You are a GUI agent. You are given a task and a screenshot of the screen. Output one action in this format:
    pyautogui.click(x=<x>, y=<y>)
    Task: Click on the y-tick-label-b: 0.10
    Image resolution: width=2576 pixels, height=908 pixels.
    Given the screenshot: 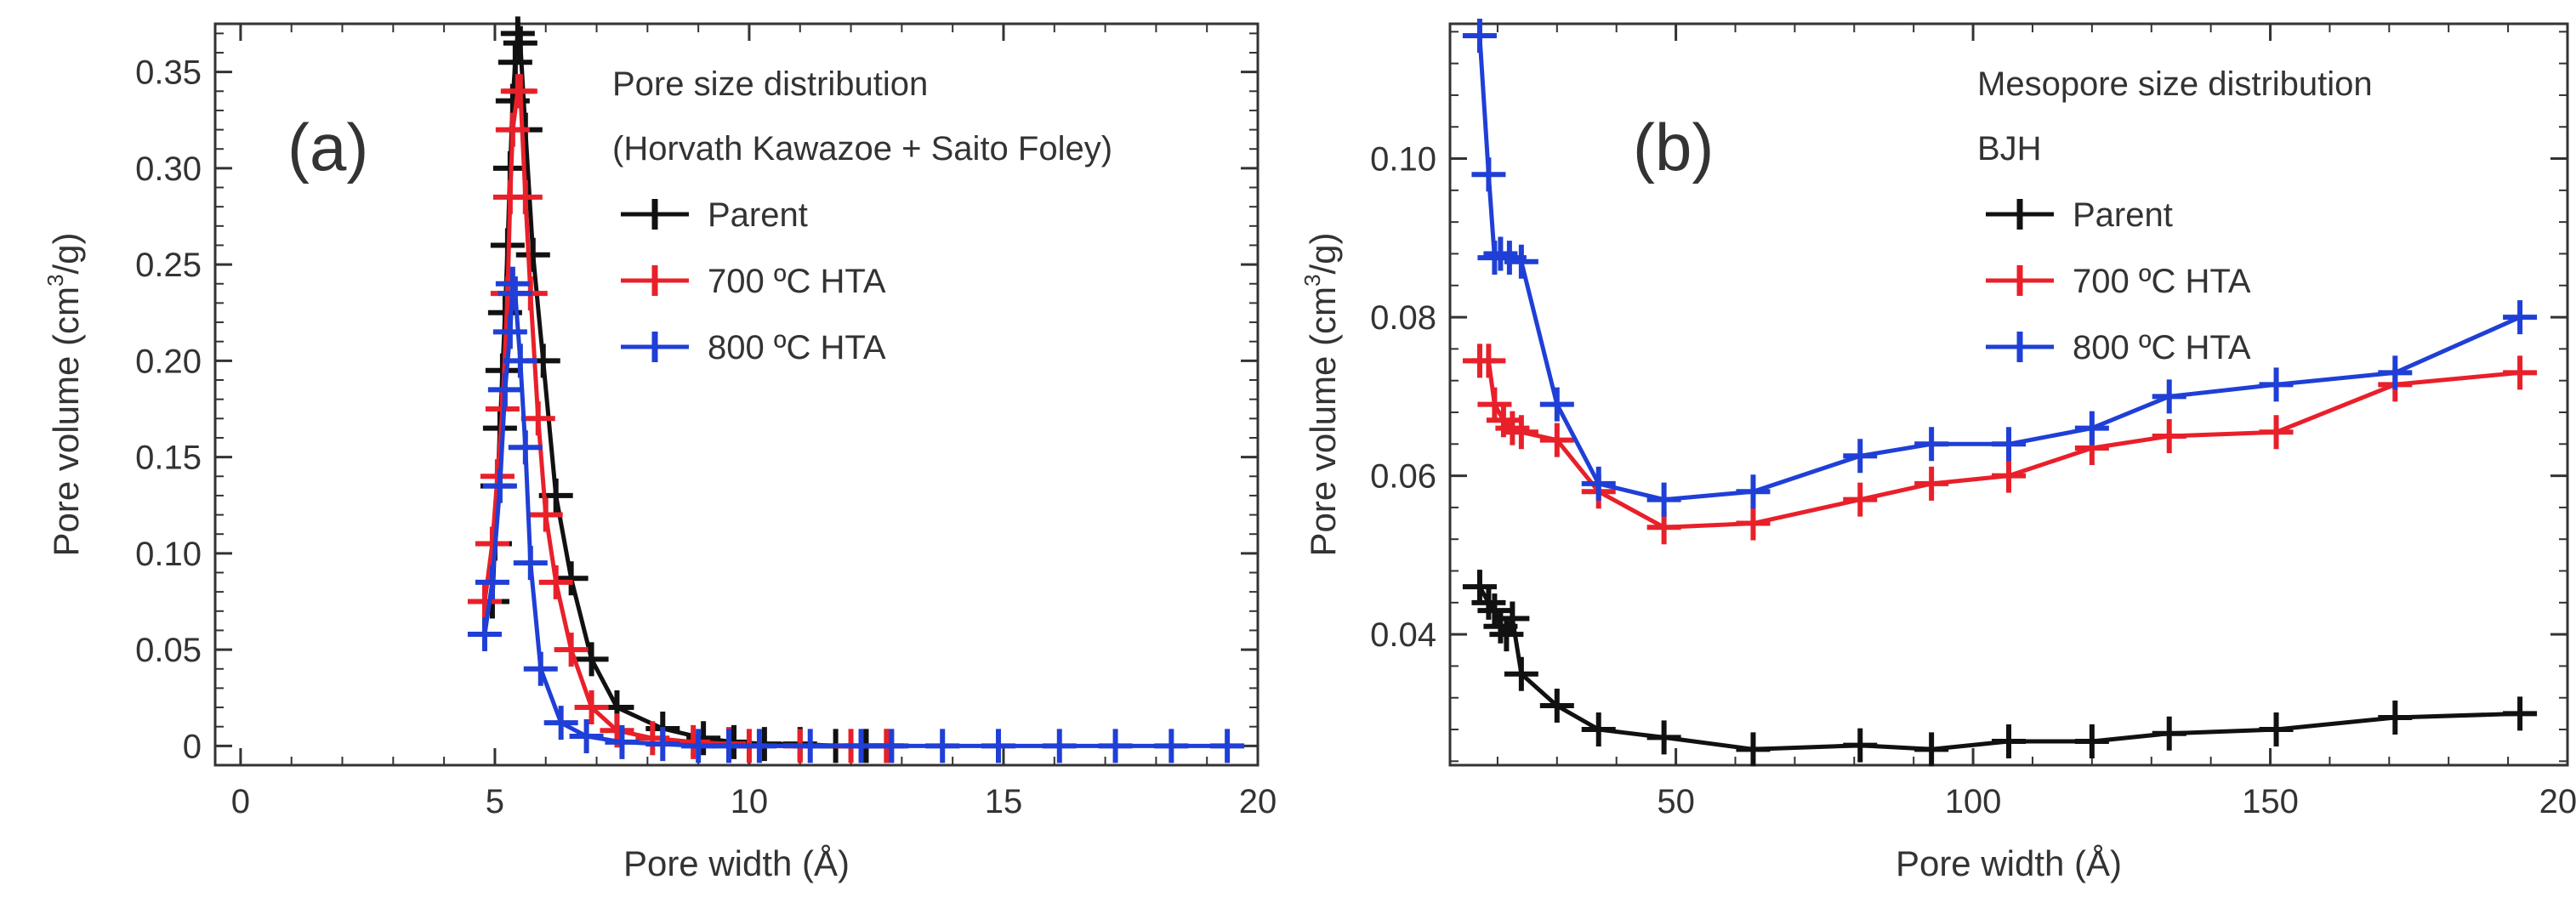 What is the action you would take?
    pyautogui.click(x=1403, y=160)
    